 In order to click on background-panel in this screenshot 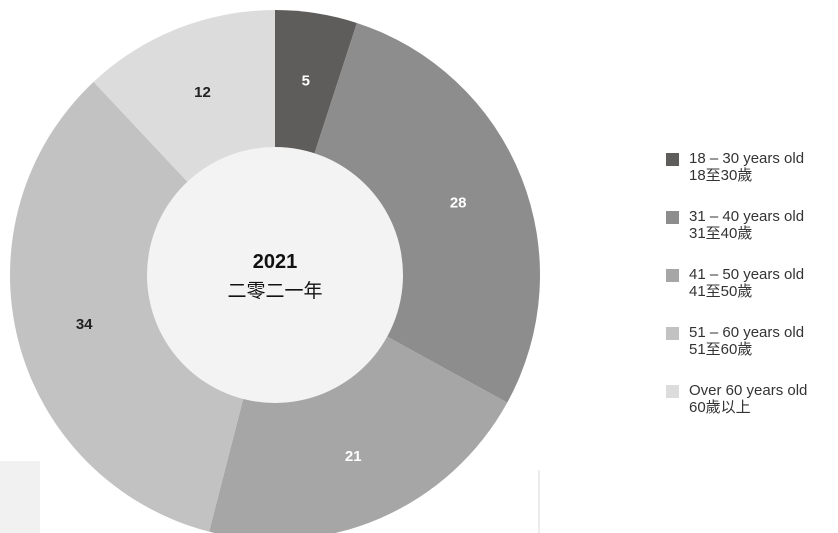, I will do `click(20, 497)`.